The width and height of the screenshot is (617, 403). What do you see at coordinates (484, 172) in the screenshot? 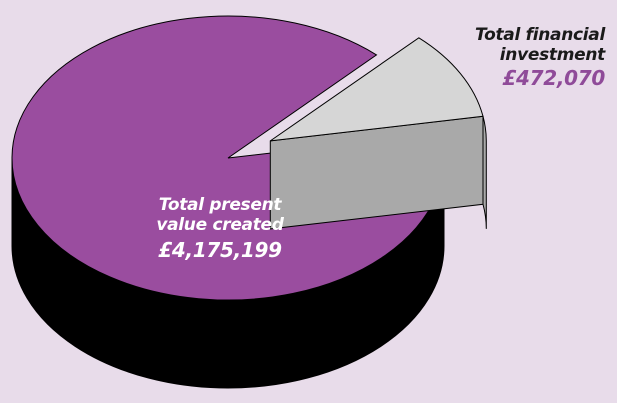
I see `slice-total-financial-investment-outer-side` at bounding box center [484, 172].